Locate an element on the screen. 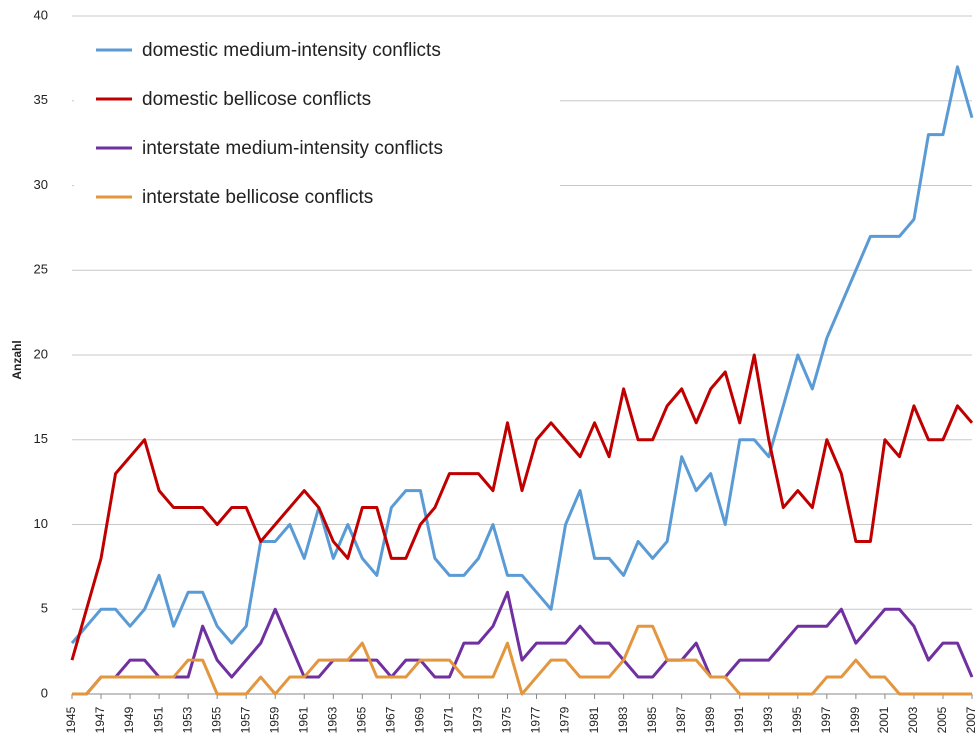 This screenshot has width=978, height=744. x-tick-label: 1955 is located at coordinates (216, 719).